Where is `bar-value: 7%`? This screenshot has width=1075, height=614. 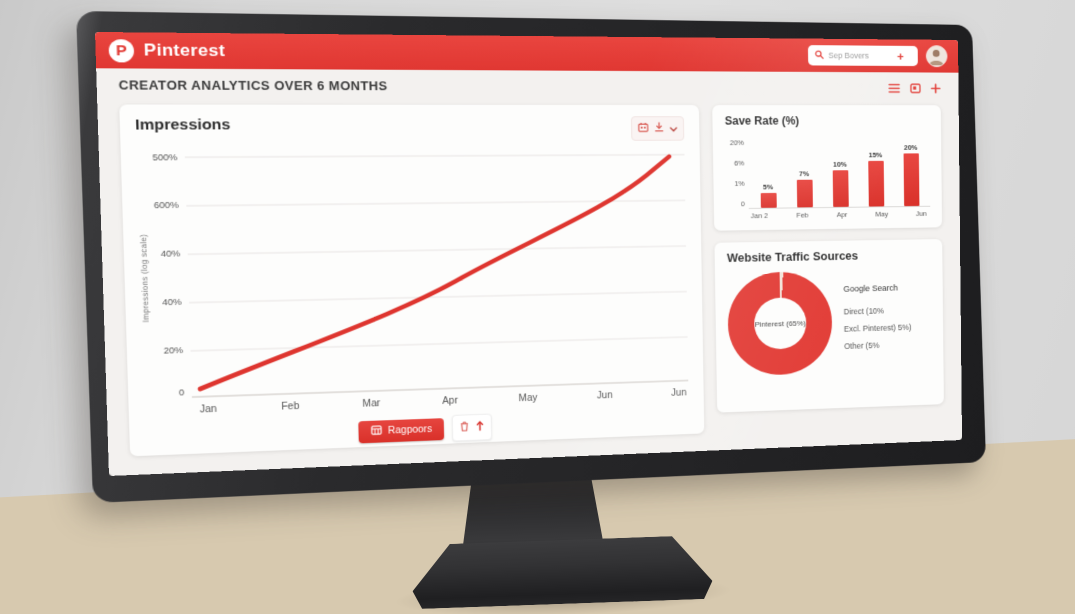 bar-value: 7% is located at coordinates (804, 173).